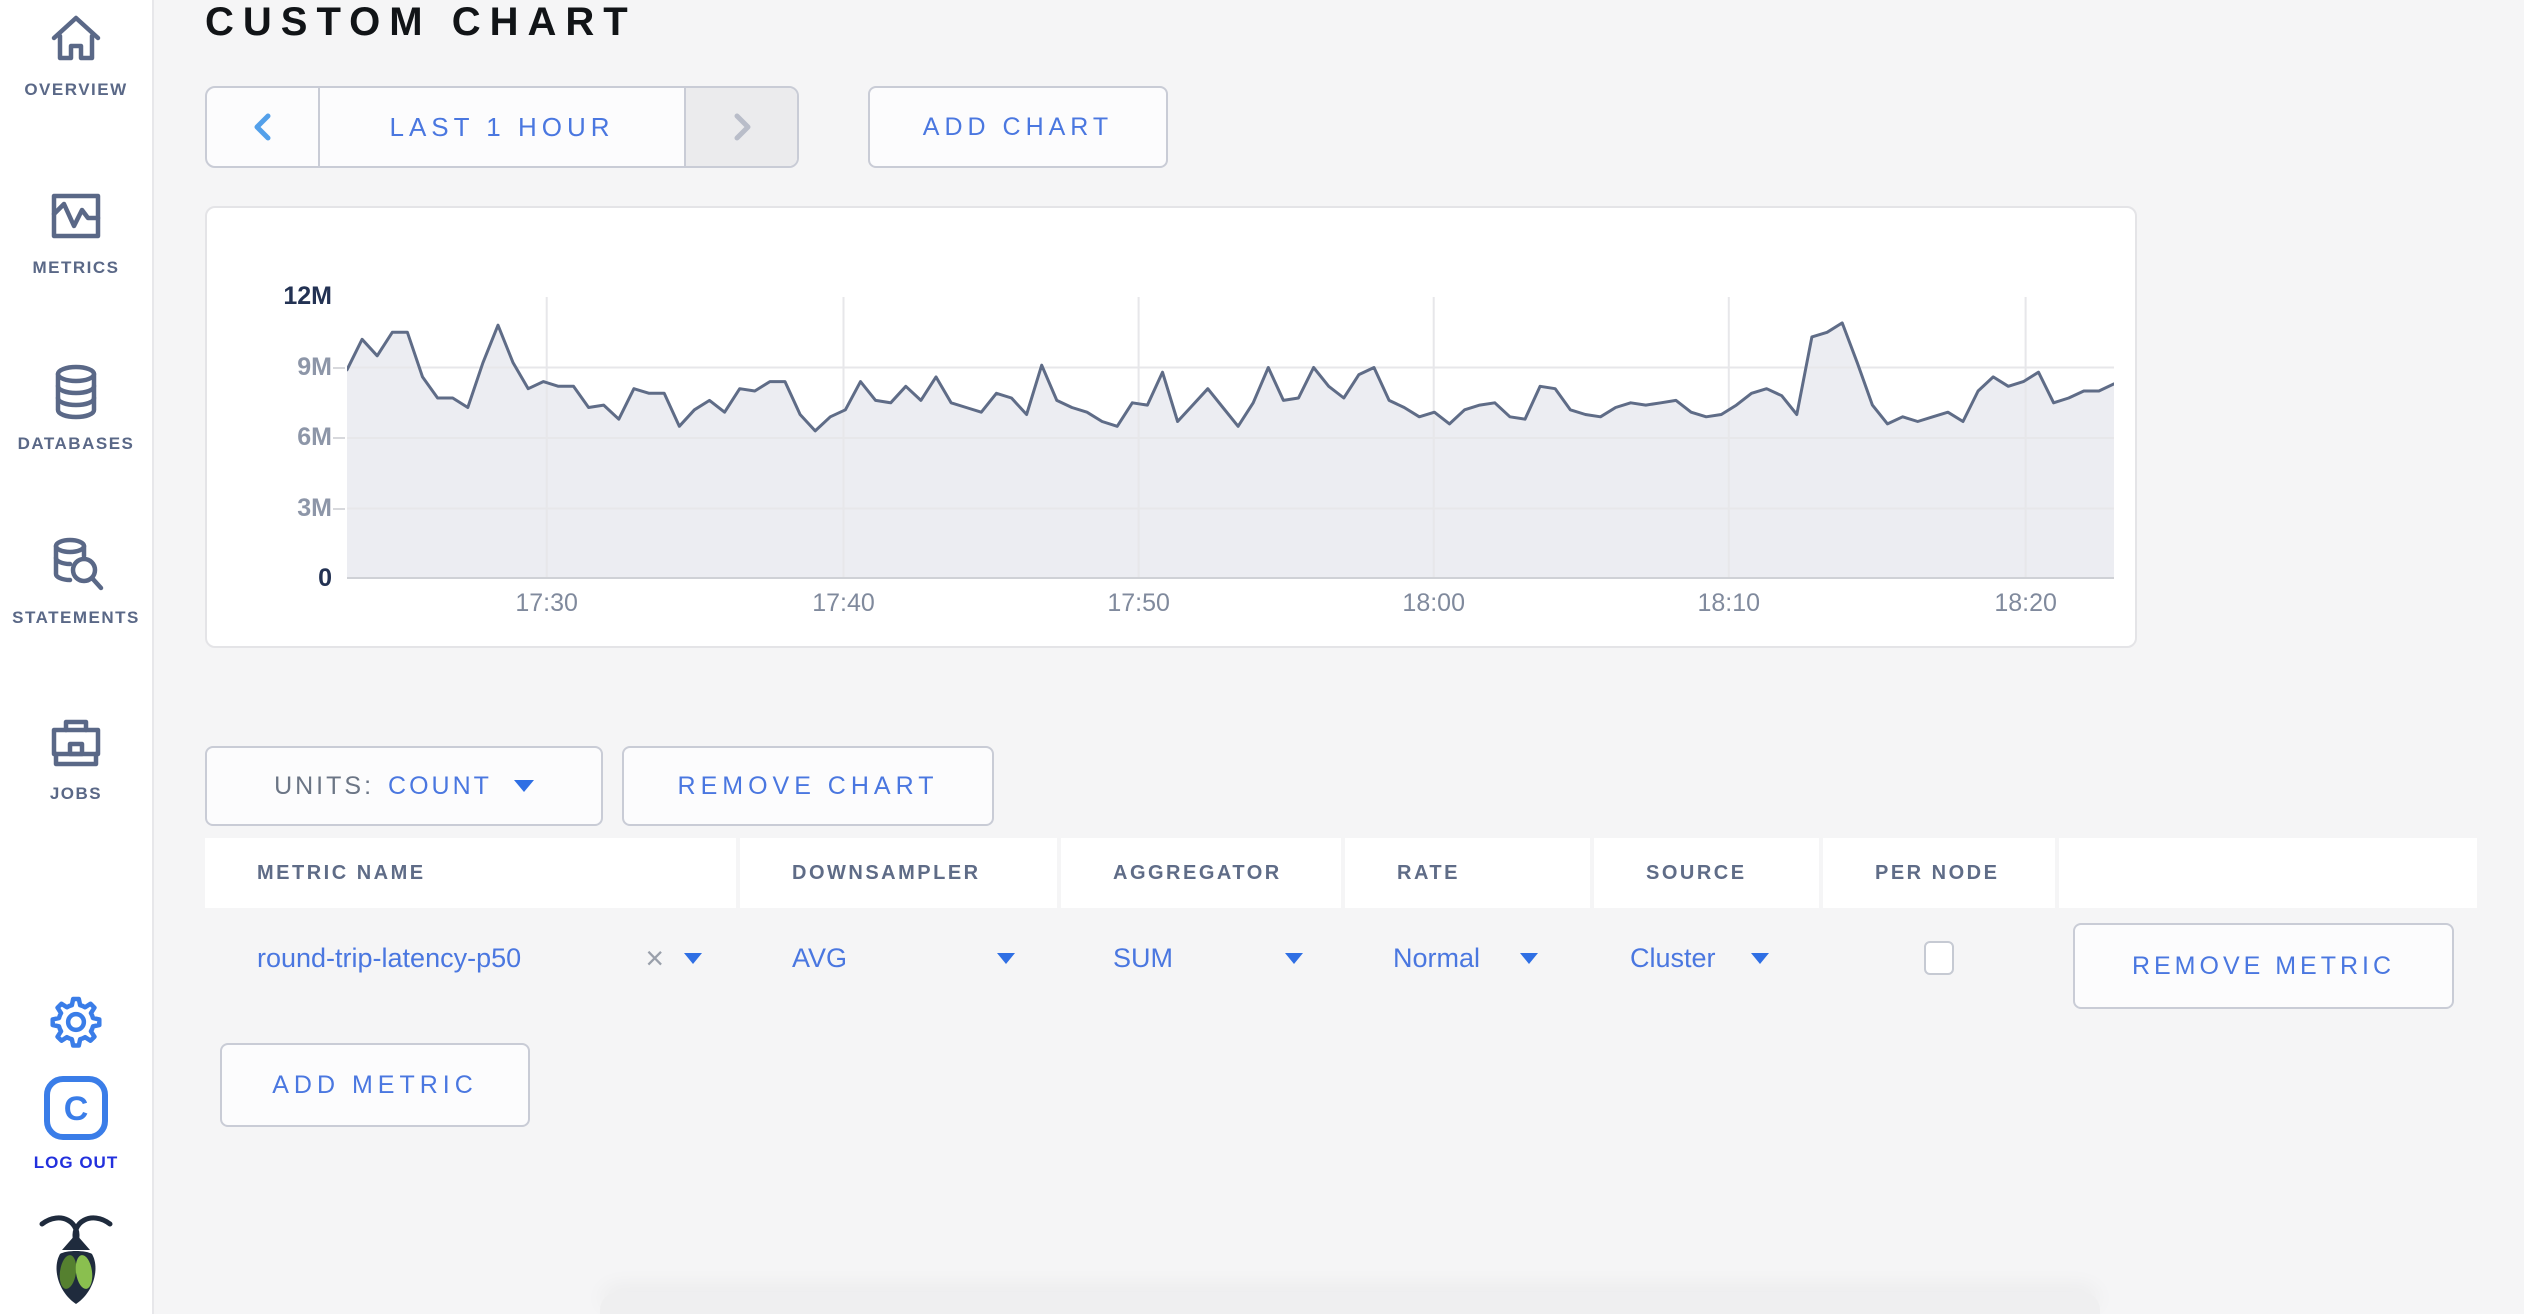 This screenshot has height=1314, width=2524. I want to click on cockroachdb-logo, so click(76, 1261).